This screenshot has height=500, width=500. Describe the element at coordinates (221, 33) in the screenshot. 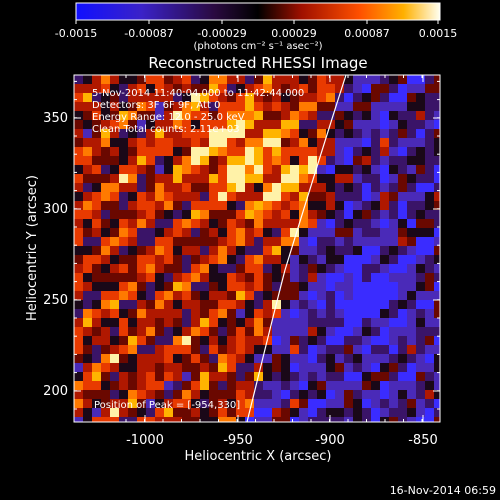

I see `colorbar-tick-label: -0.00029` at that location.